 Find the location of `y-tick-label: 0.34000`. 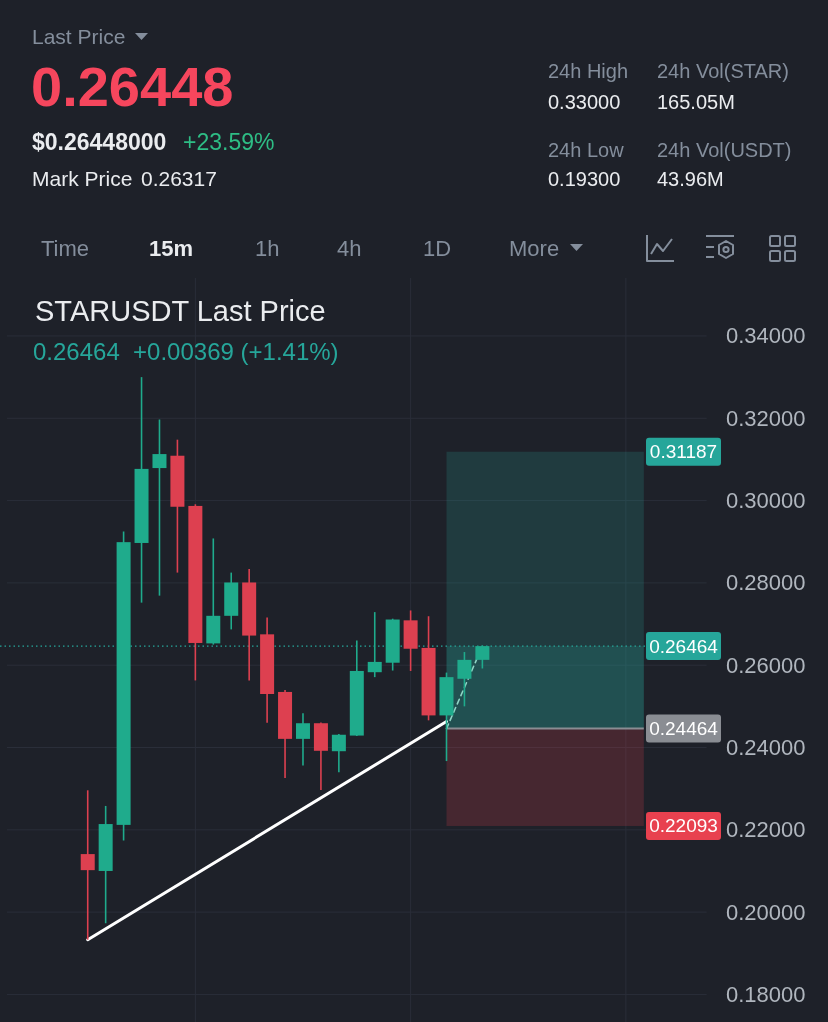

y-tick-label: 0.34000 is located at coordinates (766, 336).